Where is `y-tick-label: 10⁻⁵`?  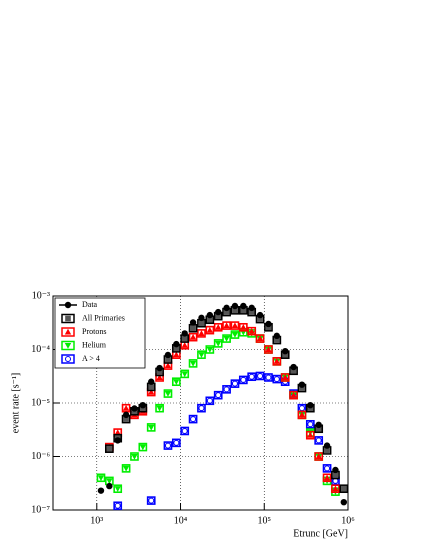 y-tick-label: 10⁻⁵ is located at coordinates (40, 402).